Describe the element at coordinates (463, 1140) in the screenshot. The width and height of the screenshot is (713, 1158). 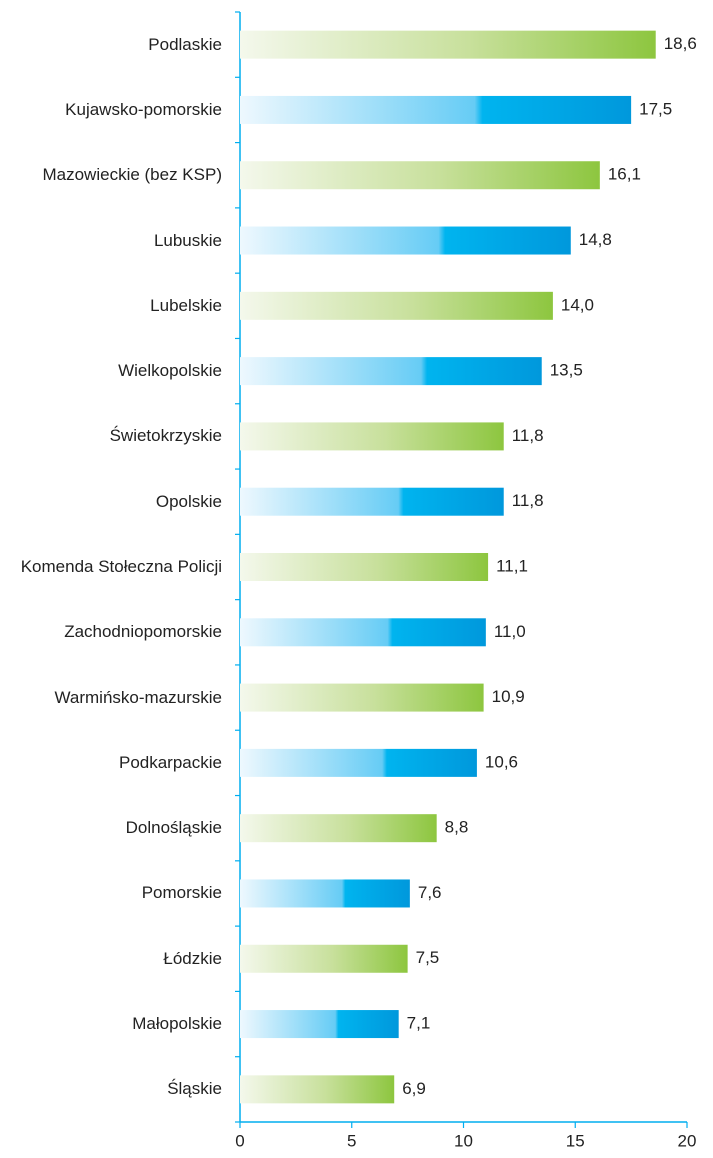
I see `x-tick-label: 10` at that location.